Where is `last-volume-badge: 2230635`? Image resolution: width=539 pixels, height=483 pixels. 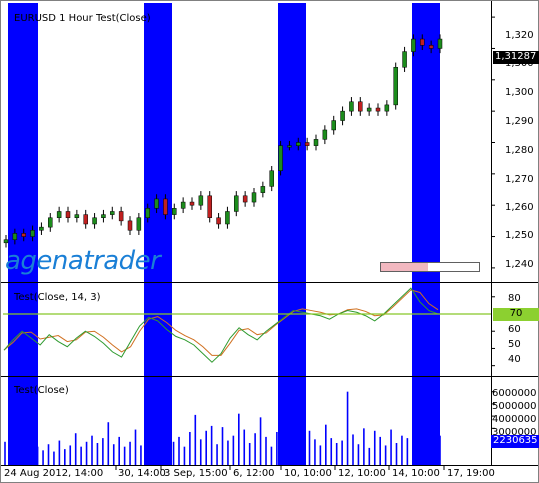 last-volume-badge: 2230635 is located at coordinates (515, 441).